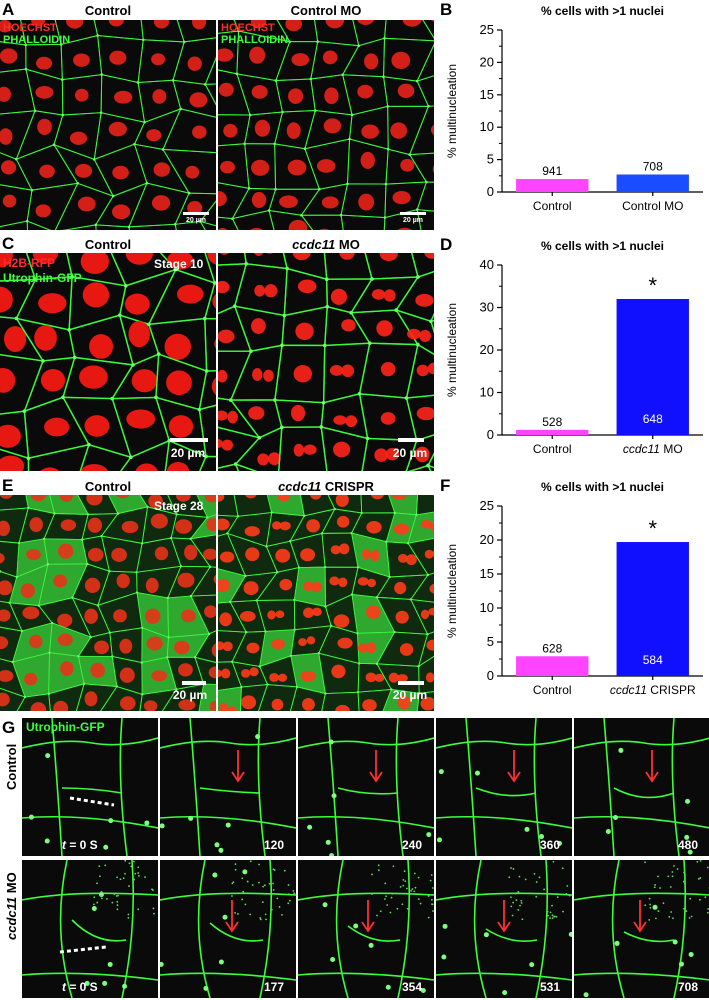 This screenshot has height=1000, width=709. I want to click on scale-bar-label-a1: 20 µm, so click(196, 220).